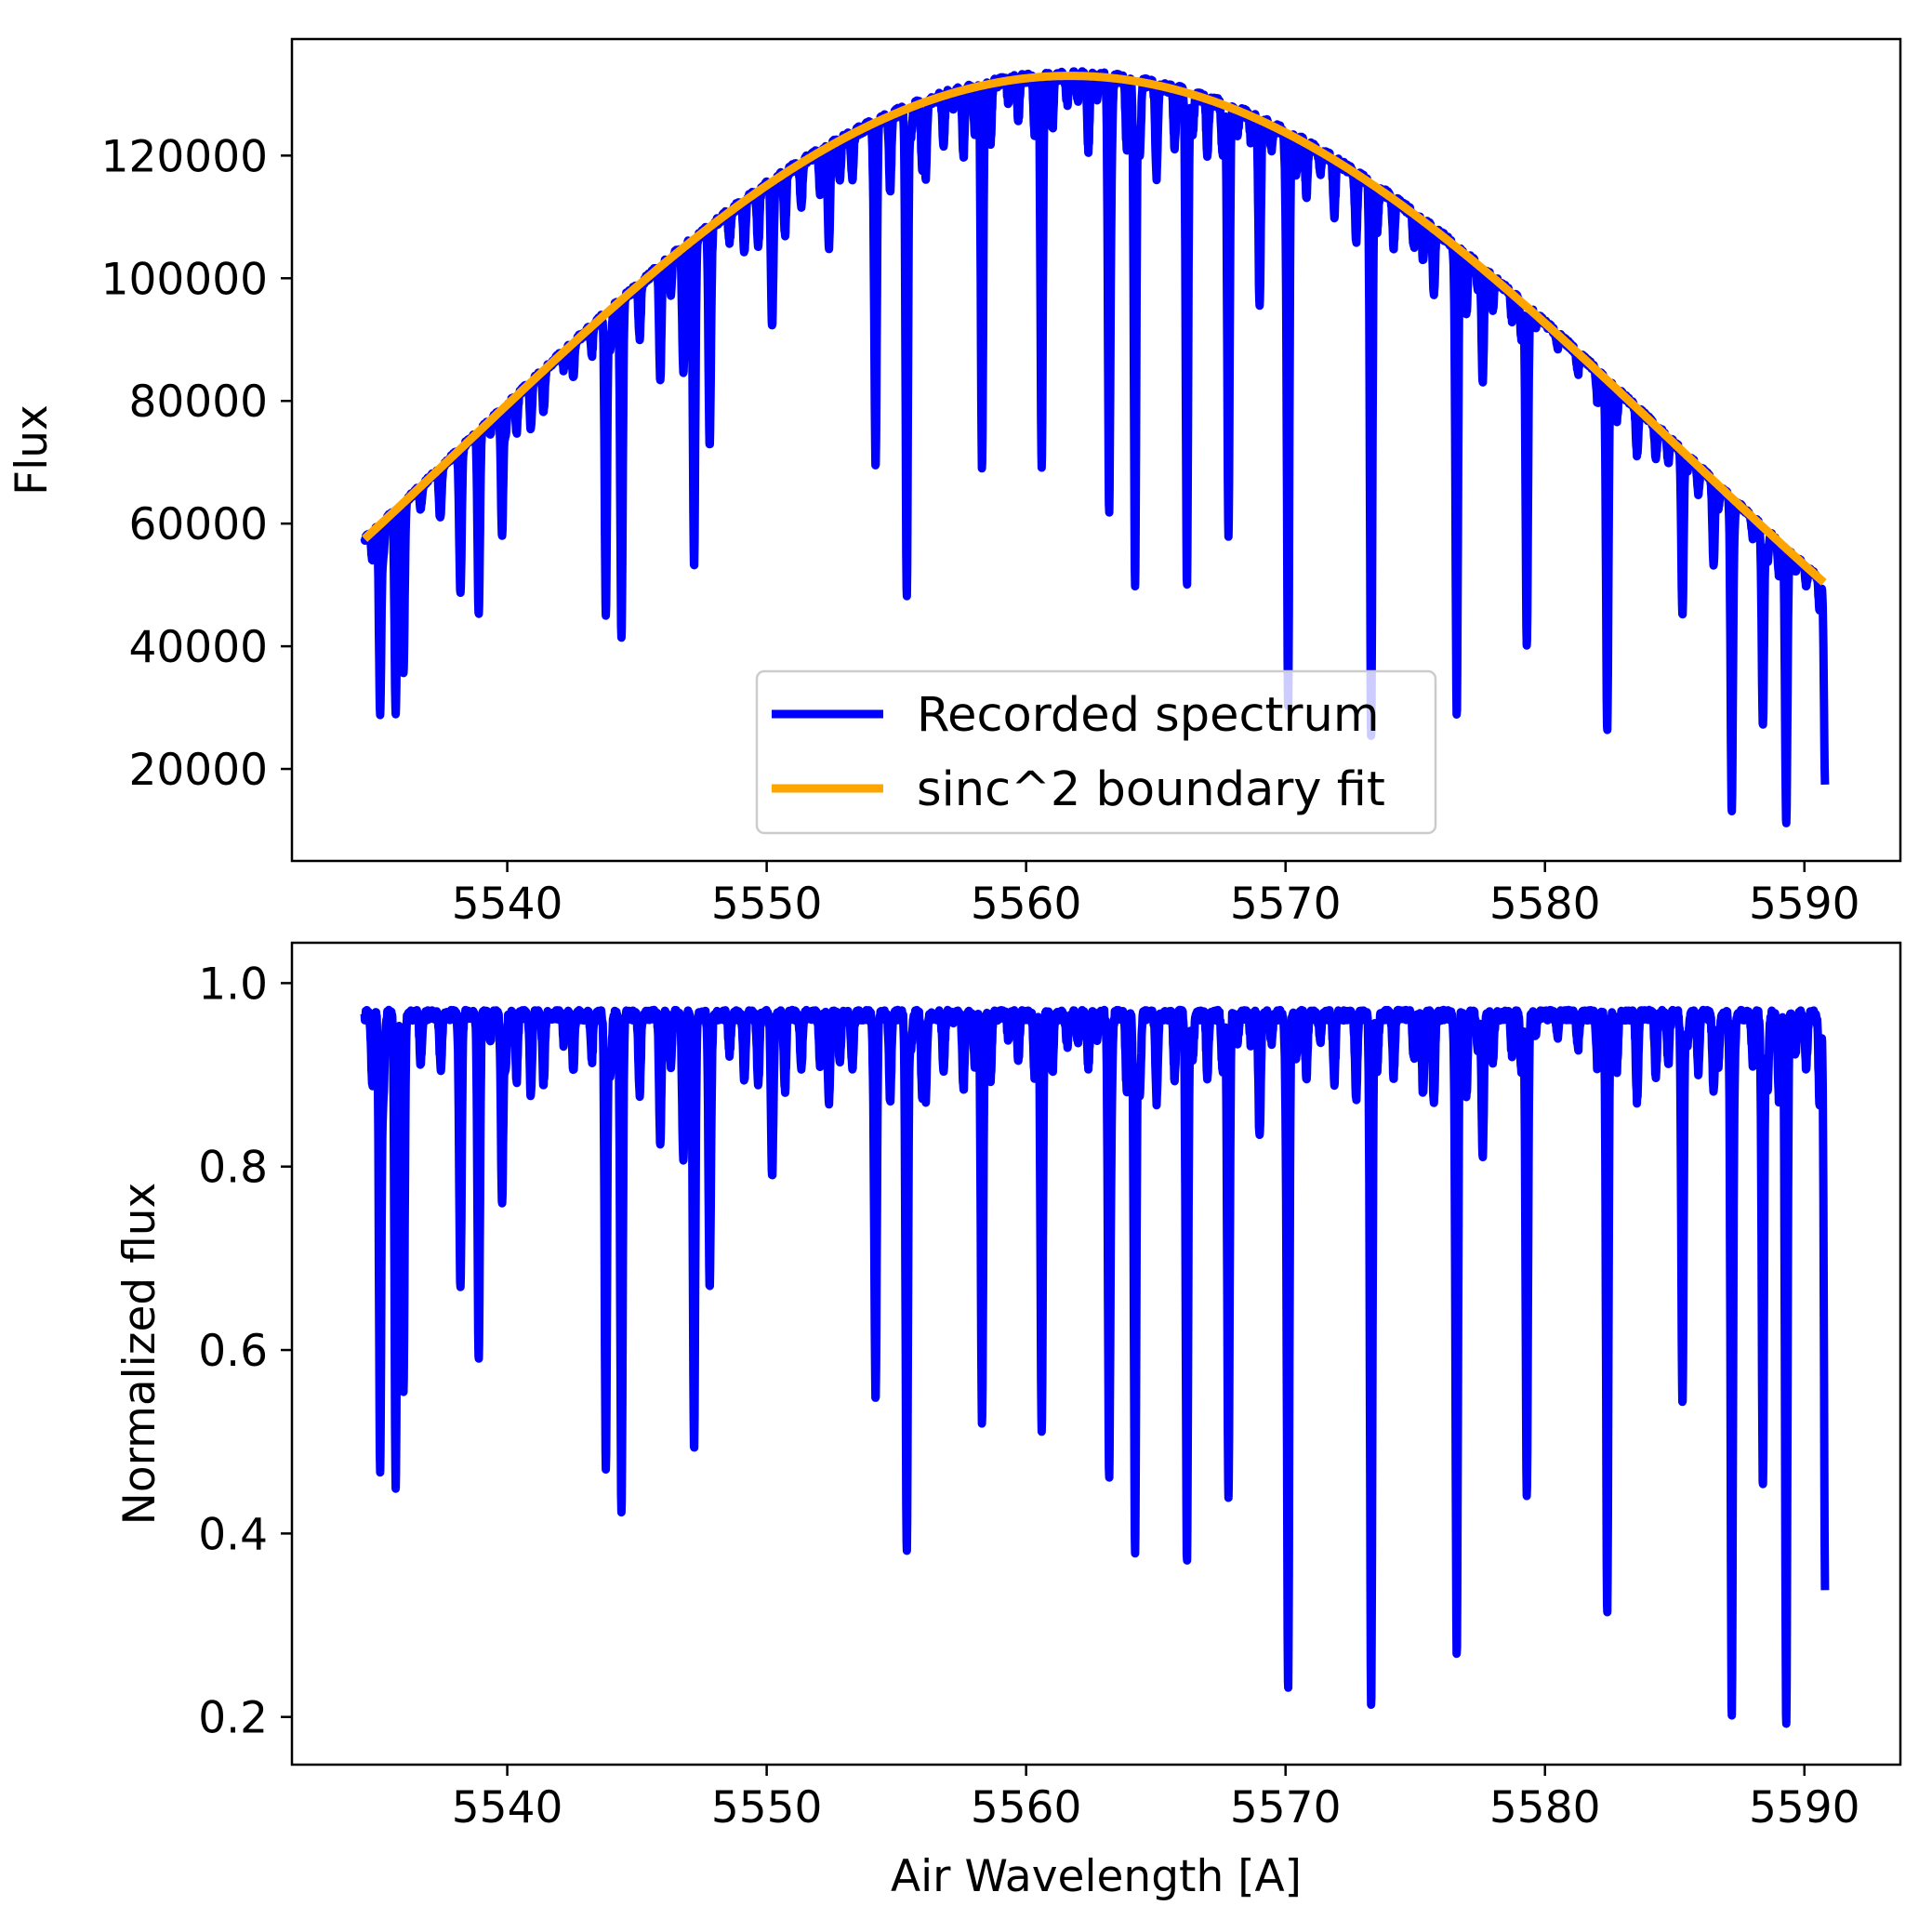 The height and width of the screenshot is (1932, 1932). I want to click on y-tick-label: 20000, so click(198, 770).